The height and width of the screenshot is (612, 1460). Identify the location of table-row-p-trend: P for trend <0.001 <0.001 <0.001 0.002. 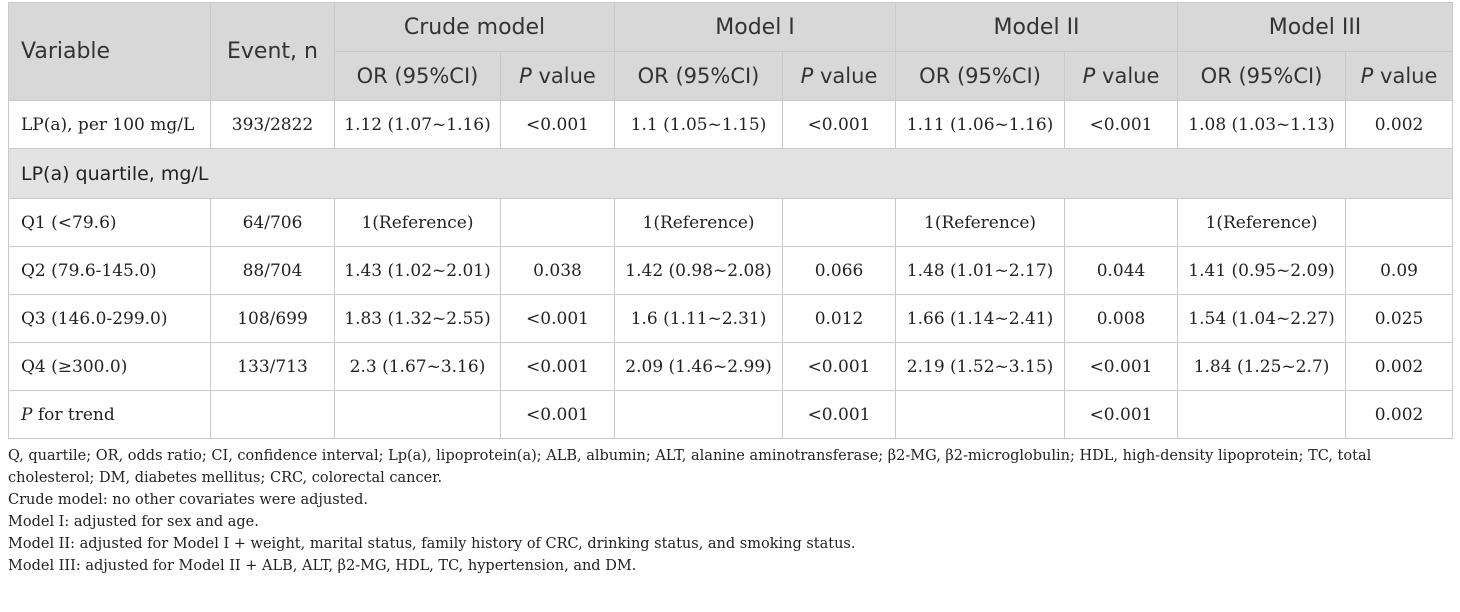
(731, 414).